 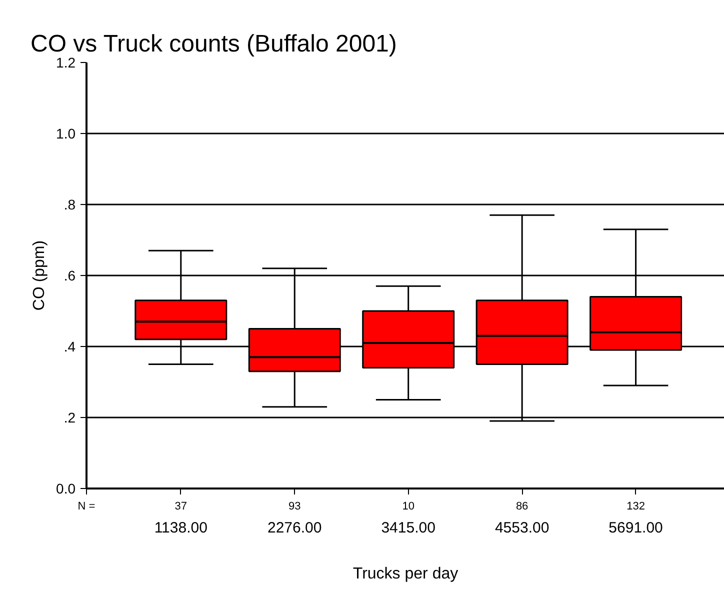 I want to click on text: 10, so click(x=408, y=506).